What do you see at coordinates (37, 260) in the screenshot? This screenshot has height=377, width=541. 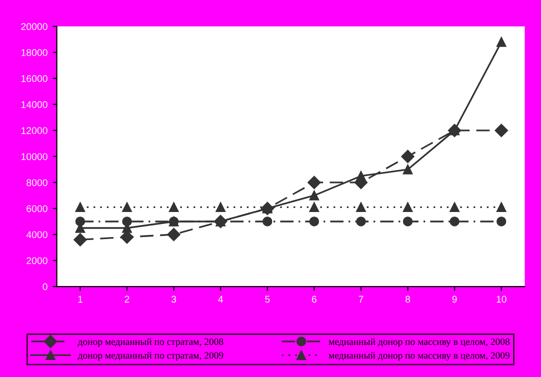 I see `y-tick-label: 2000` at bounding box center [37, 260].